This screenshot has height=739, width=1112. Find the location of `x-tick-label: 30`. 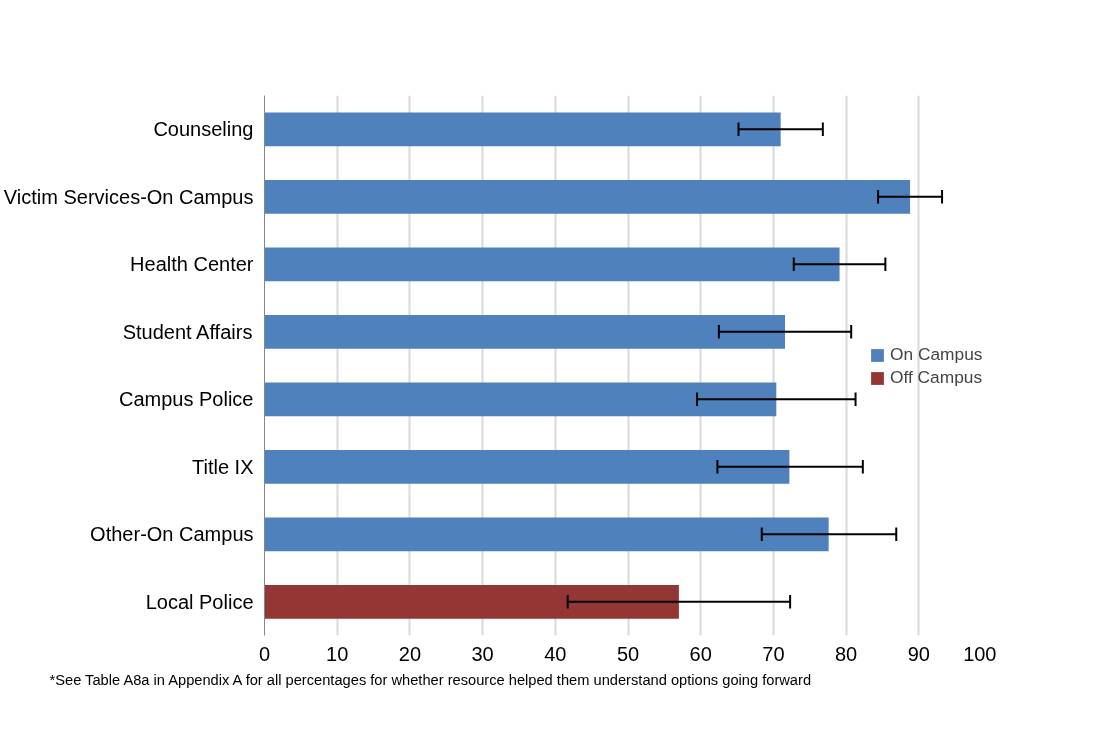

x-tick-label: 30 is located at coordinates (482, 653).